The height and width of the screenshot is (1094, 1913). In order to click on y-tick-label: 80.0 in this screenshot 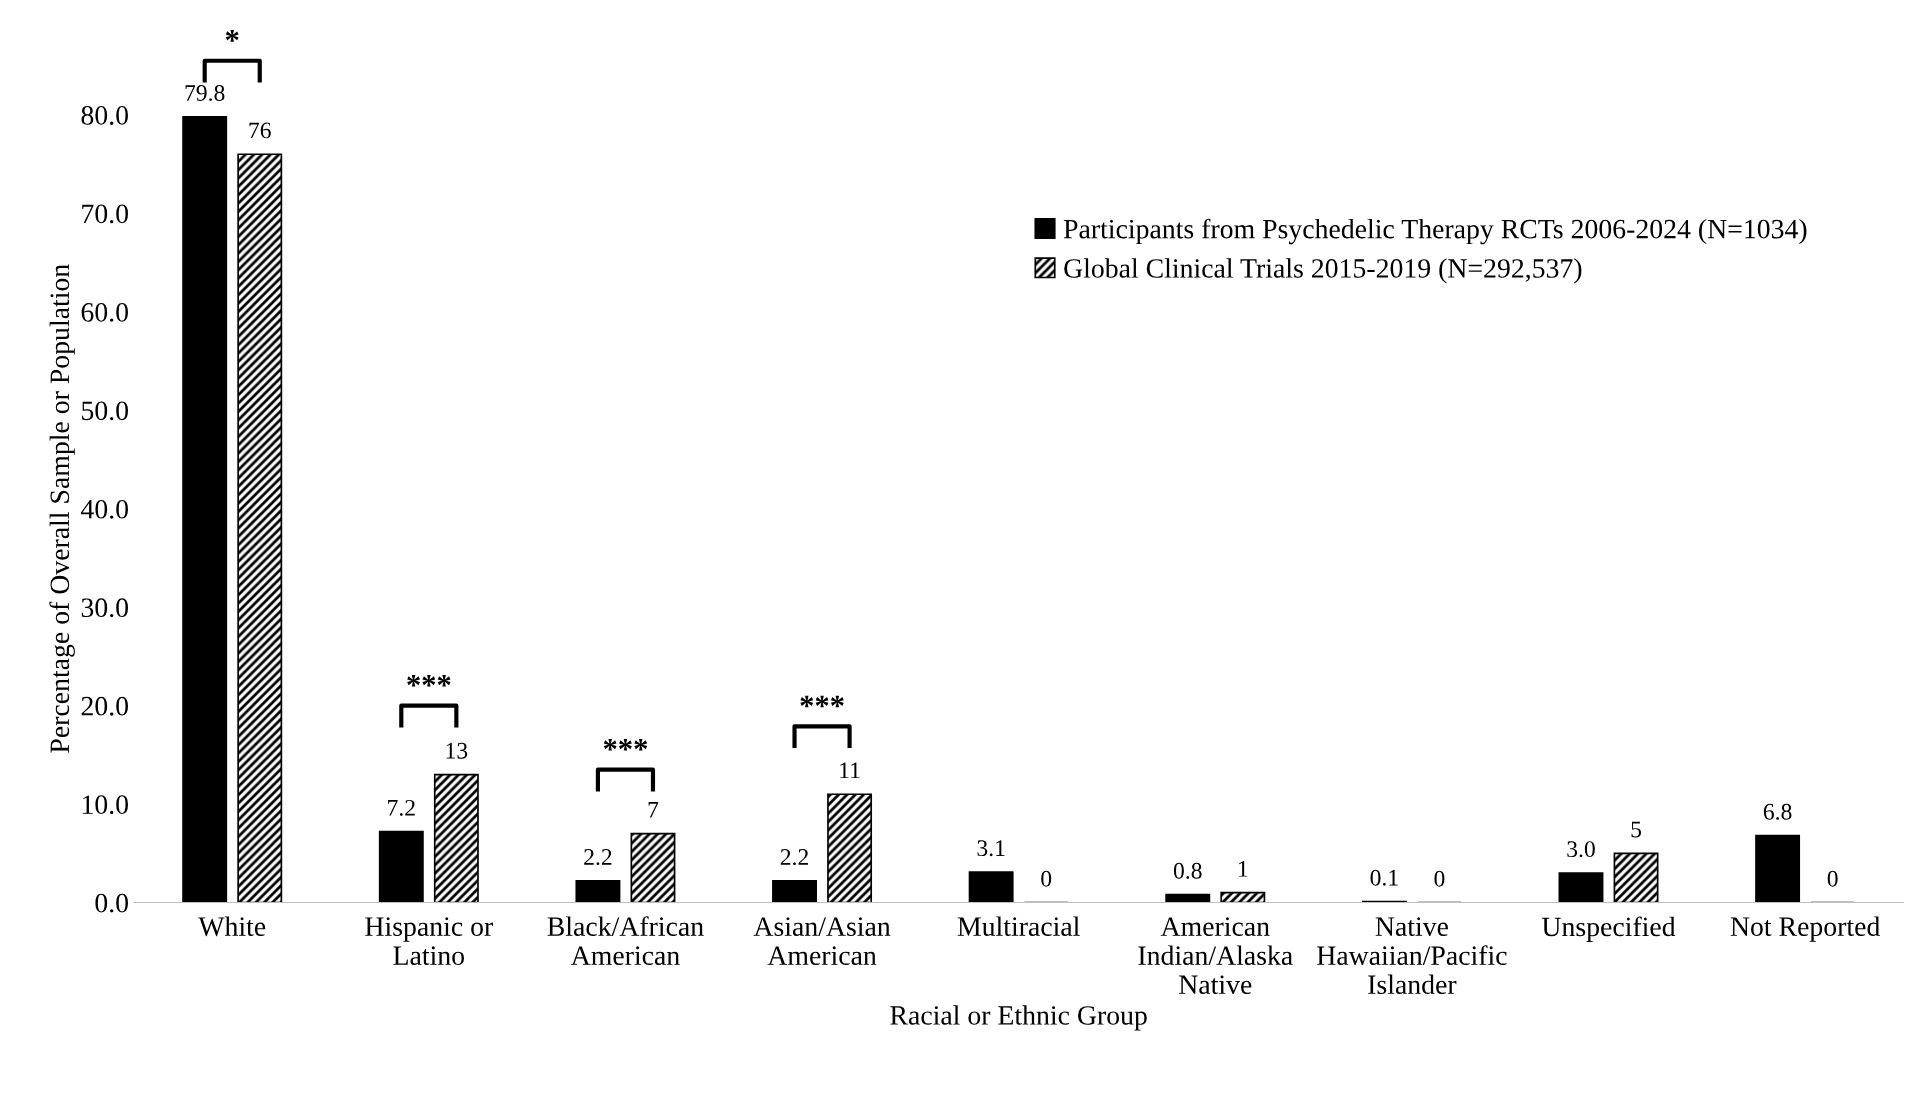, I will do `click(104, 115)`.